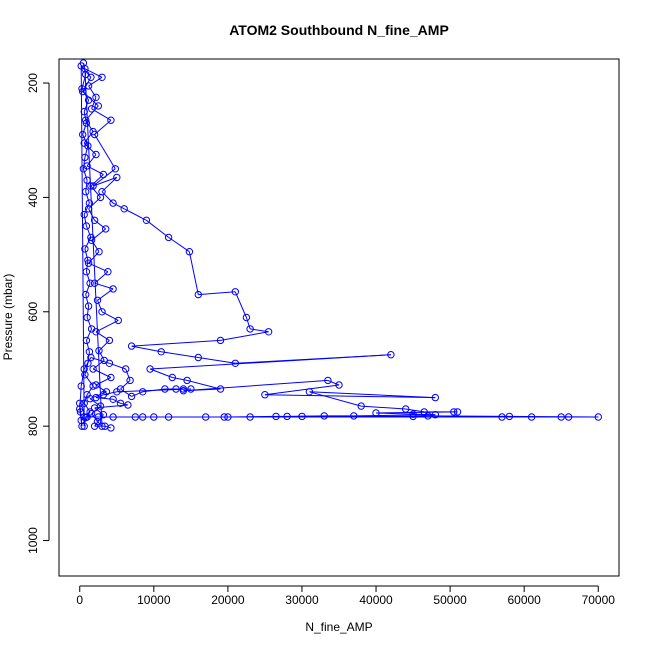  What do you see at coordinates (33, 197) in the screenshot?
I see `y-tick-label: 400` at bounding box center [33, 197].